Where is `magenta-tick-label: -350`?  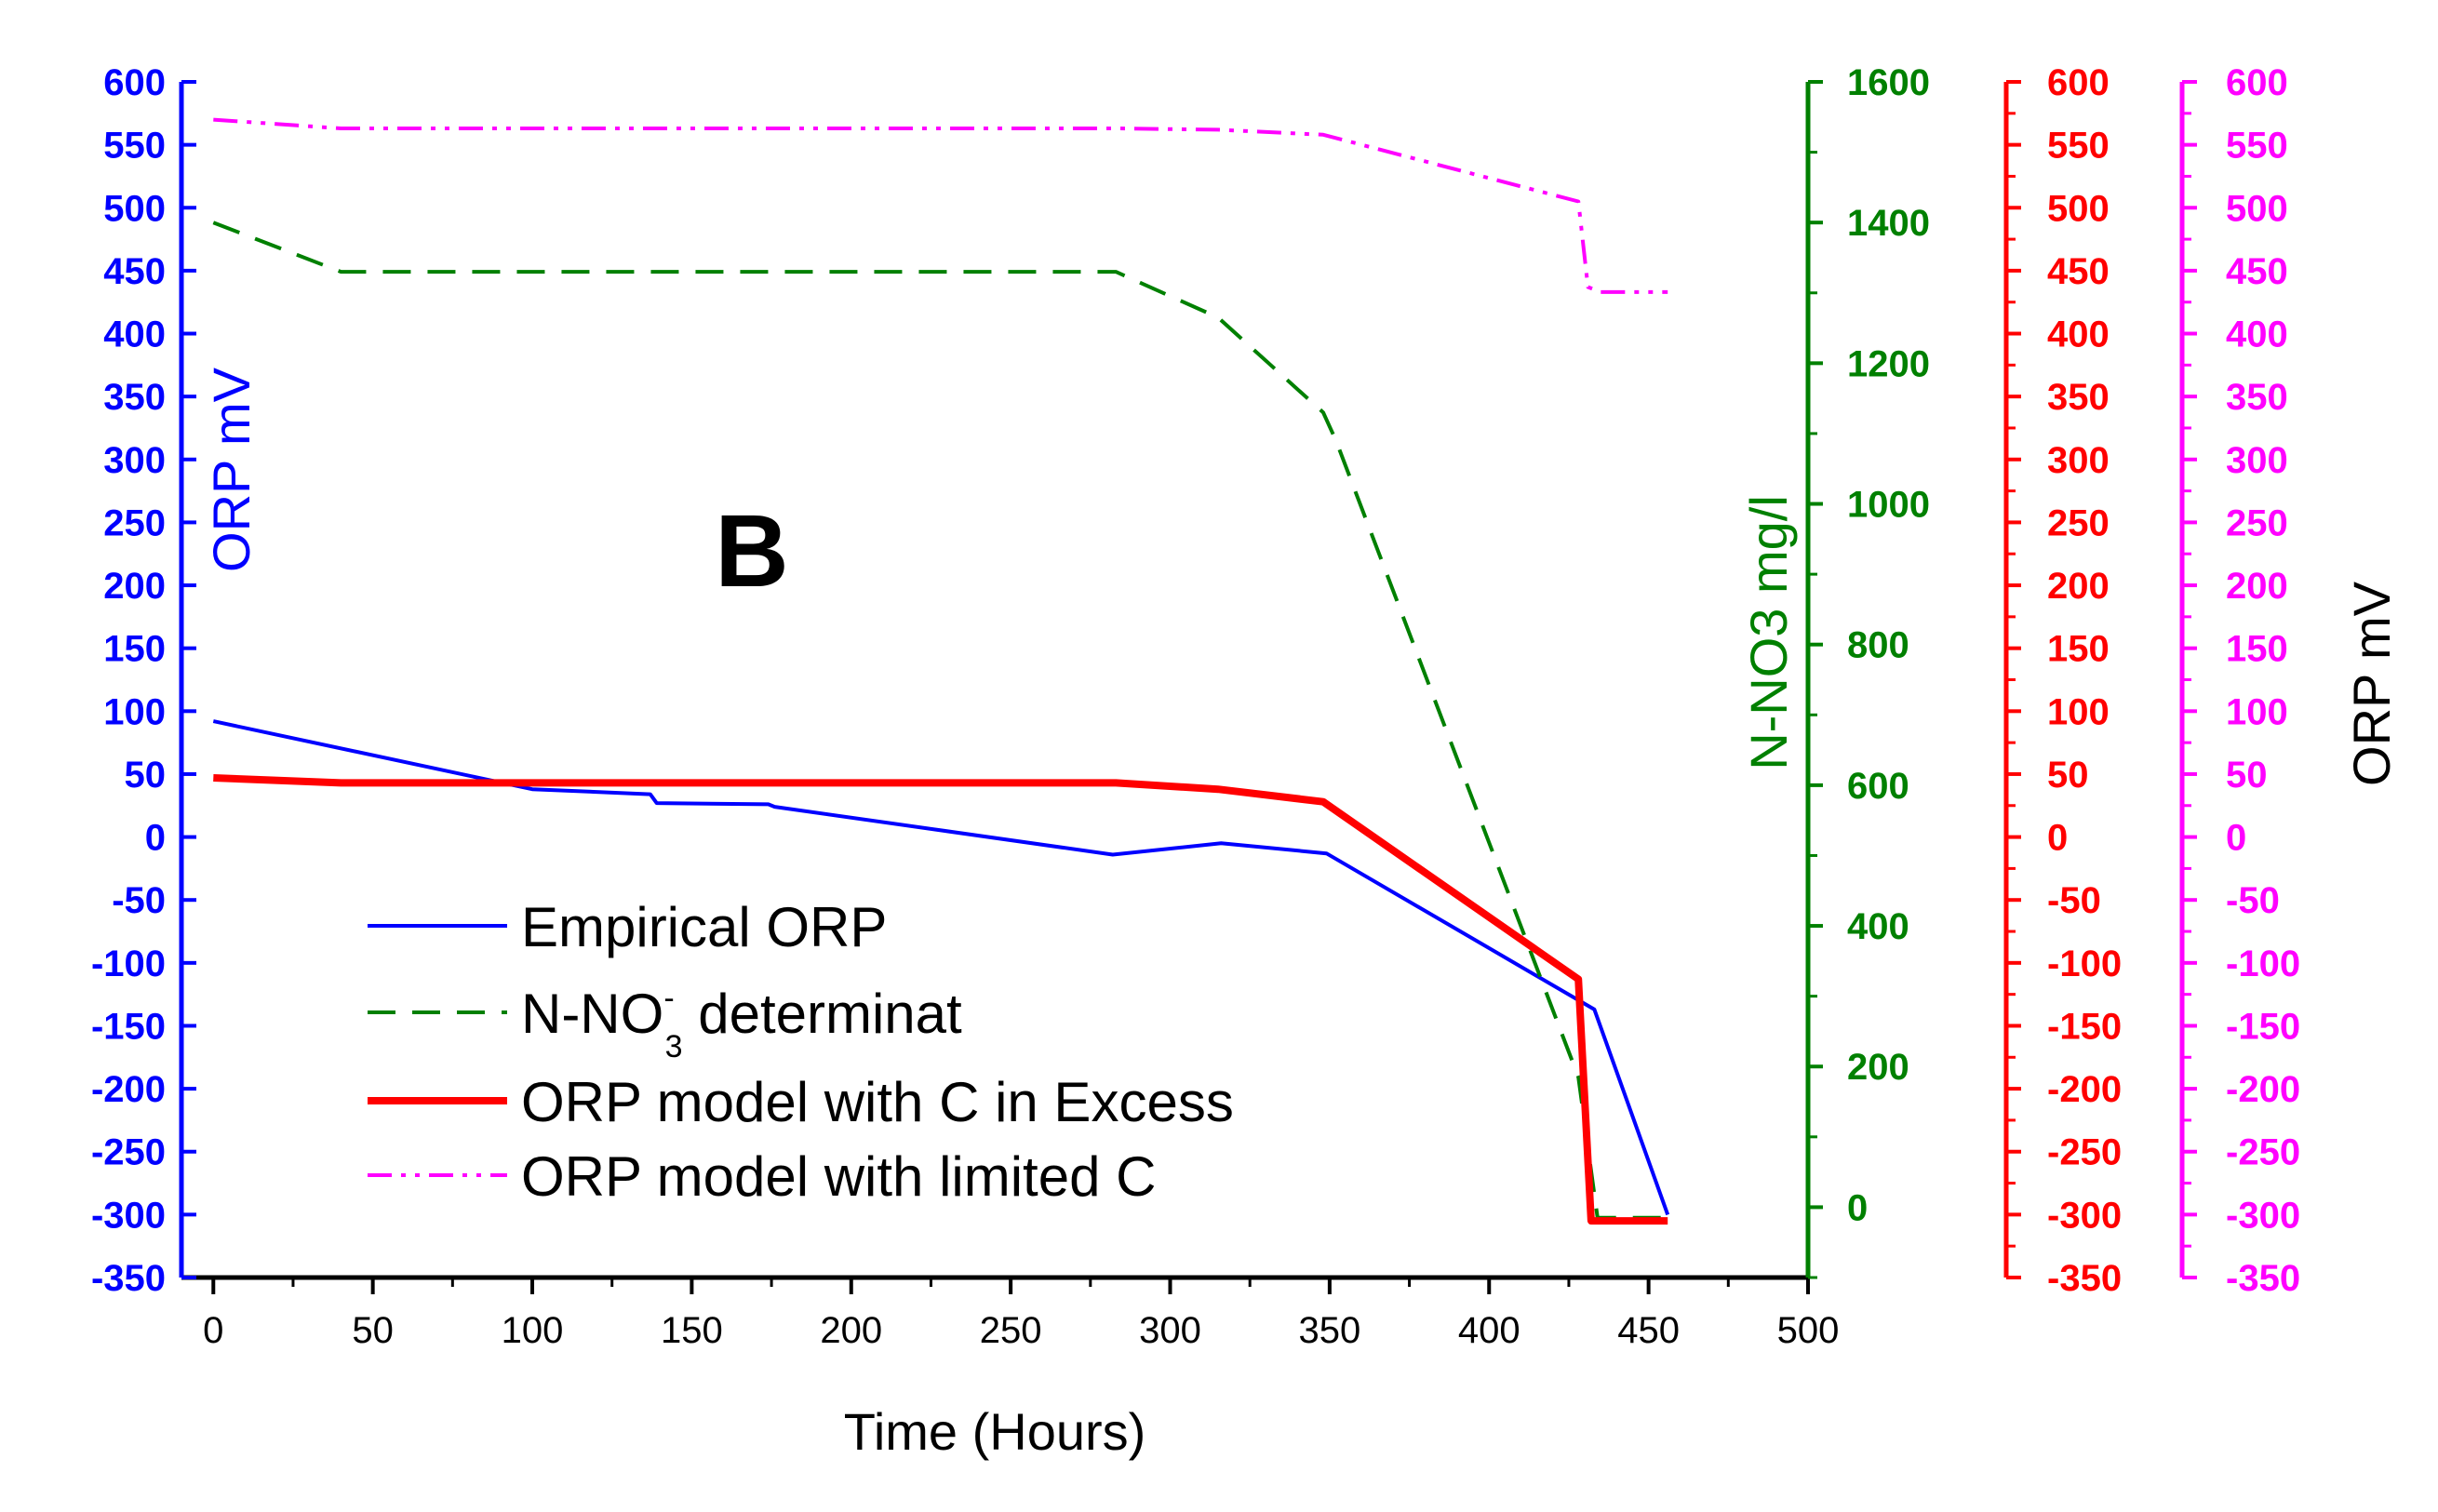
magenta-tick-label: -350 is located at coordinates (2263, 1278).